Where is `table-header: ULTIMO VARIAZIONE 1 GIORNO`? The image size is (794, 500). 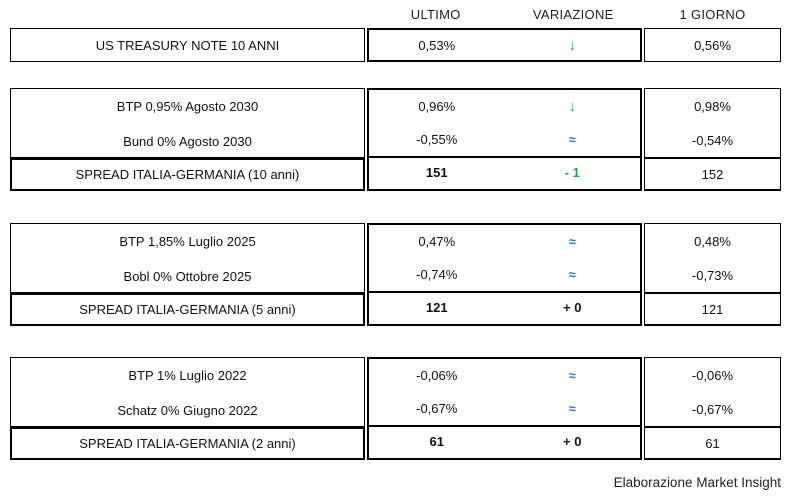
table-header: ULTIMO VARIAZIONE 1 GIORNO is located at coordinates (402, 14).